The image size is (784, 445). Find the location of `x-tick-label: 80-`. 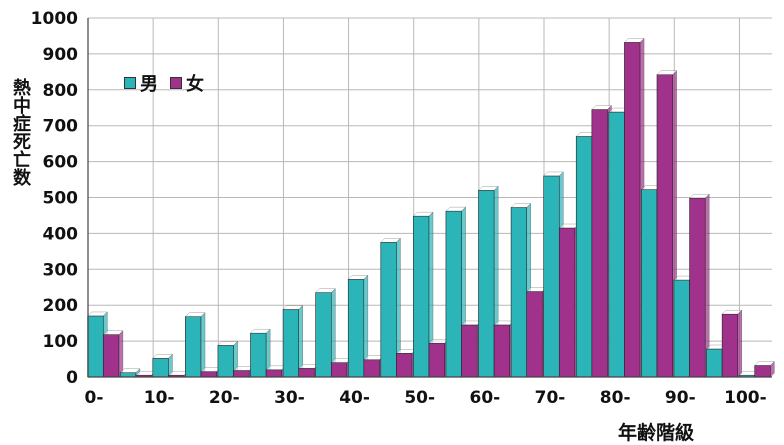

x-tick-label: 80- is located at coordinates (615, 398).